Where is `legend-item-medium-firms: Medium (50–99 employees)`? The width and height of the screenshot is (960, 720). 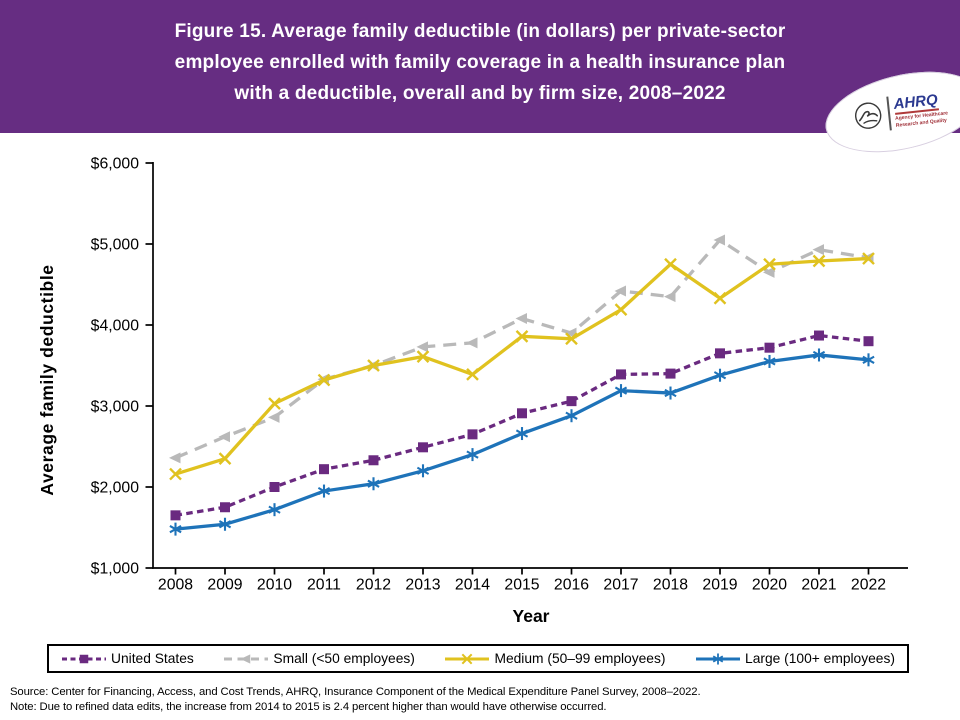
legend-item-medium-firms: Medium (50–99 employees) is located at coordinates (554, 659).